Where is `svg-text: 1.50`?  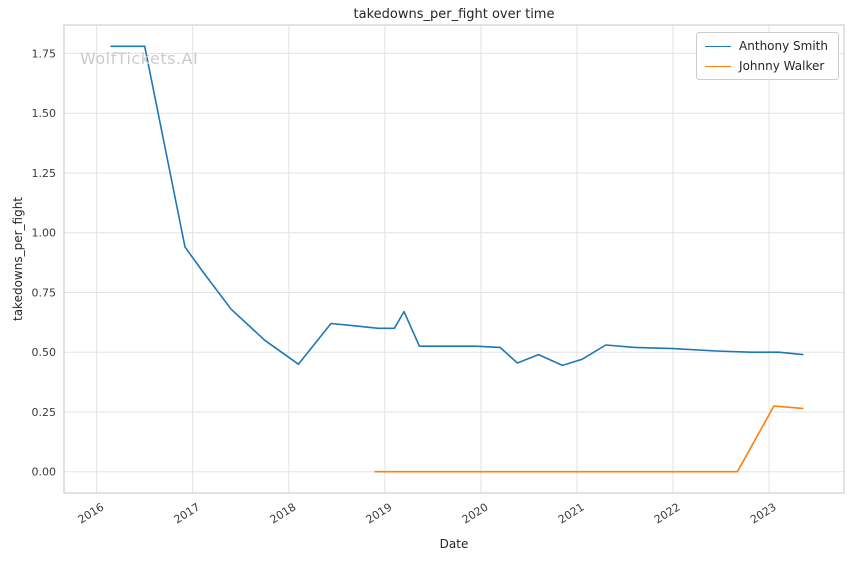
svg-text: 1.50 is located at coordinates (44, 113).